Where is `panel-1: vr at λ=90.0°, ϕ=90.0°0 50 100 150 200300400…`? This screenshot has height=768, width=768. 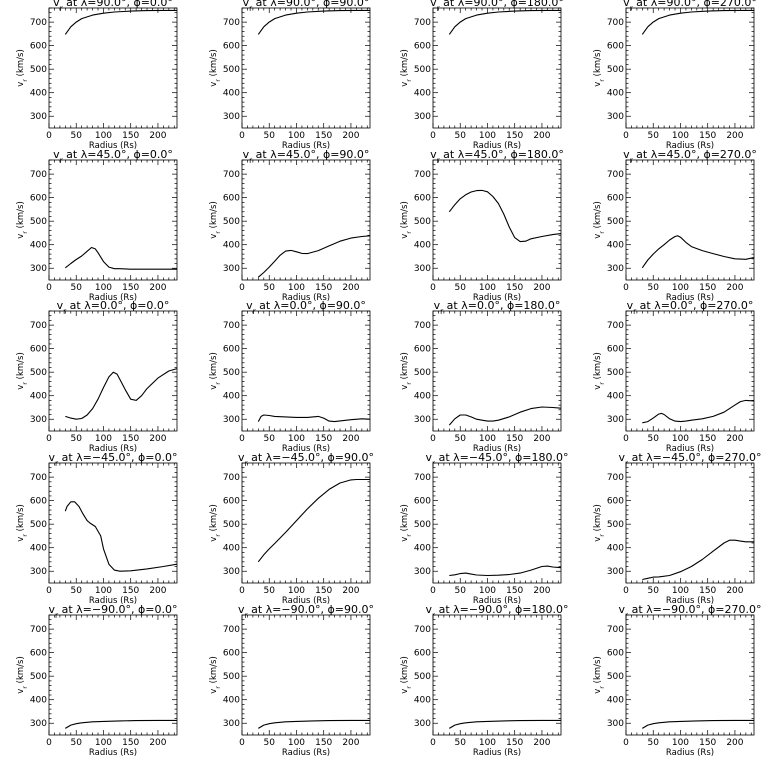 panel-1: vr at λ=90.0°, ϕ=90.0°0 50 100 150 200300400… is located at coordinates (290, 75).